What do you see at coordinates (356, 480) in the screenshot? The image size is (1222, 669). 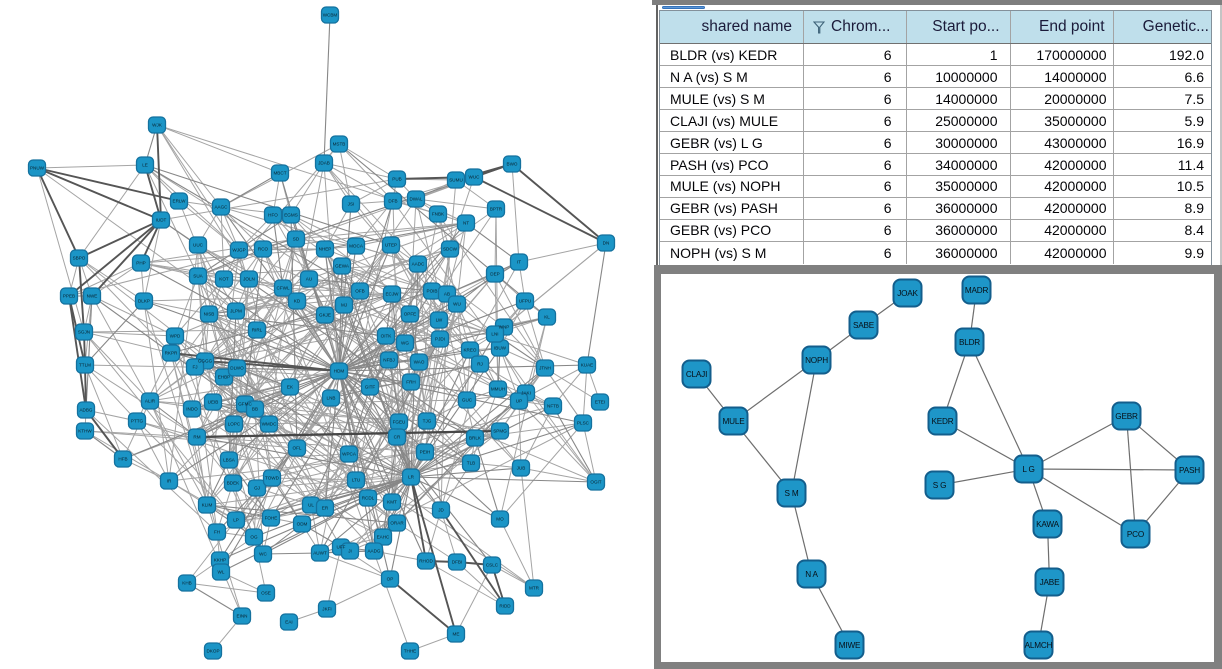 I see `svg-text: LTU` at bounding box center [356, 480].